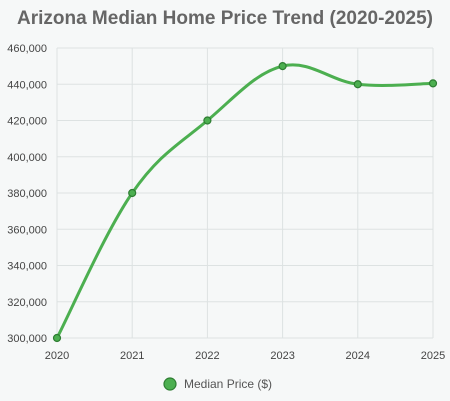  Describe the element at coordinates (433, 356) in the screenshot. I see `x-tick-label: 2025` at that location.